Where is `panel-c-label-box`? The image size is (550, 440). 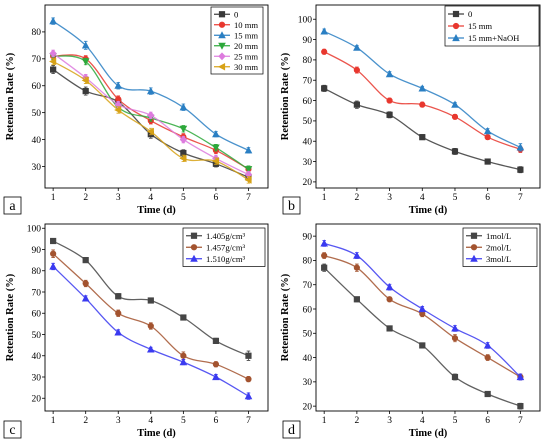
panel-c-label-box is located at coordinates (12, 429).